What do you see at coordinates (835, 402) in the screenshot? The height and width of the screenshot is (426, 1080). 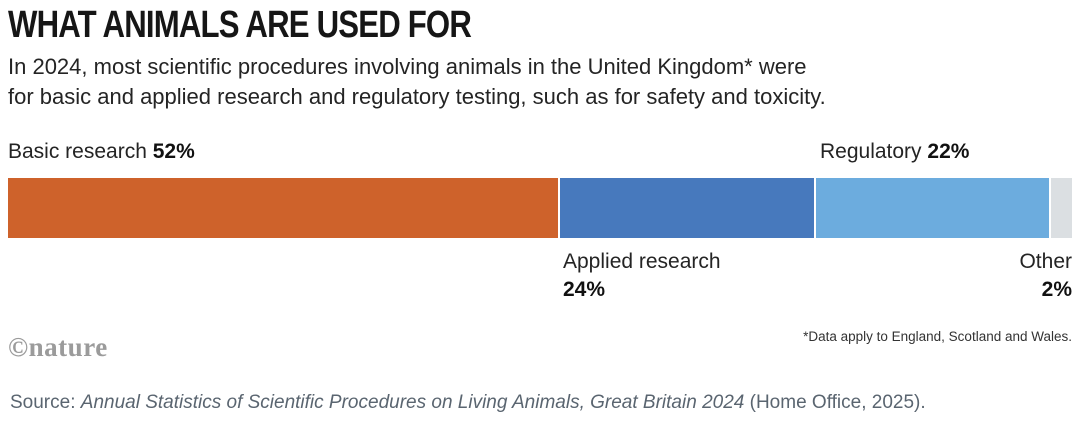 I see `source-suffix: (Home Office, 2025).` at bounding box center [835, 402].